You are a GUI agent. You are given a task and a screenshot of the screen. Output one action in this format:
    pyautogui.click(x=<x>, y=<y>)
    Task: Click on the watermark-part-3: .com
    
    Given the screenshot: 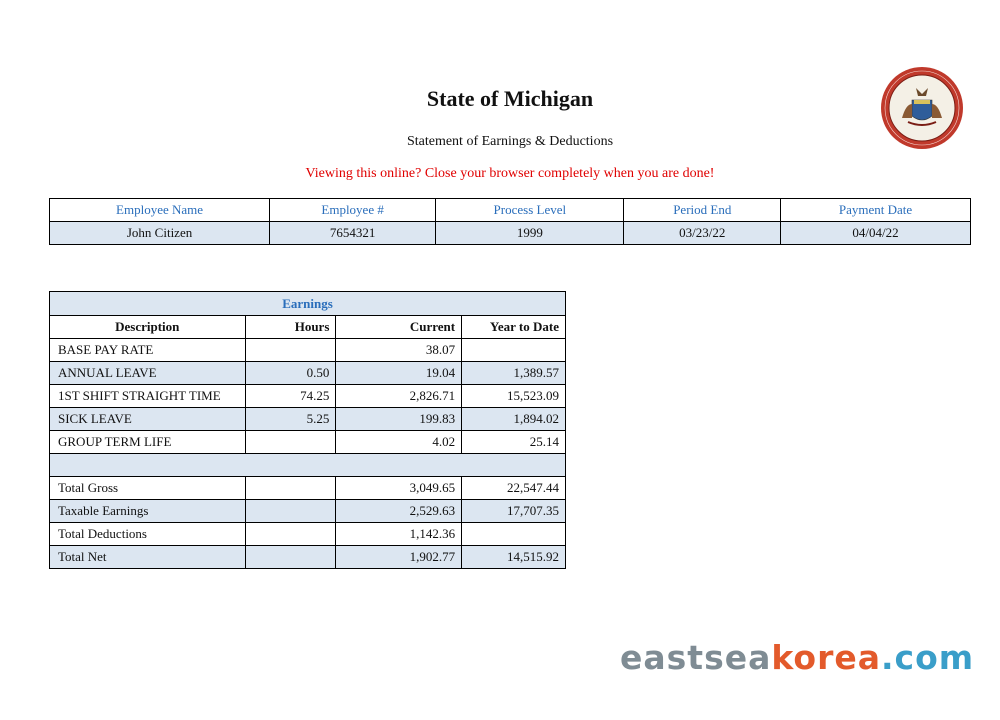 What is the action you would take?
    pyautogui.click(x=928, y=657)
    